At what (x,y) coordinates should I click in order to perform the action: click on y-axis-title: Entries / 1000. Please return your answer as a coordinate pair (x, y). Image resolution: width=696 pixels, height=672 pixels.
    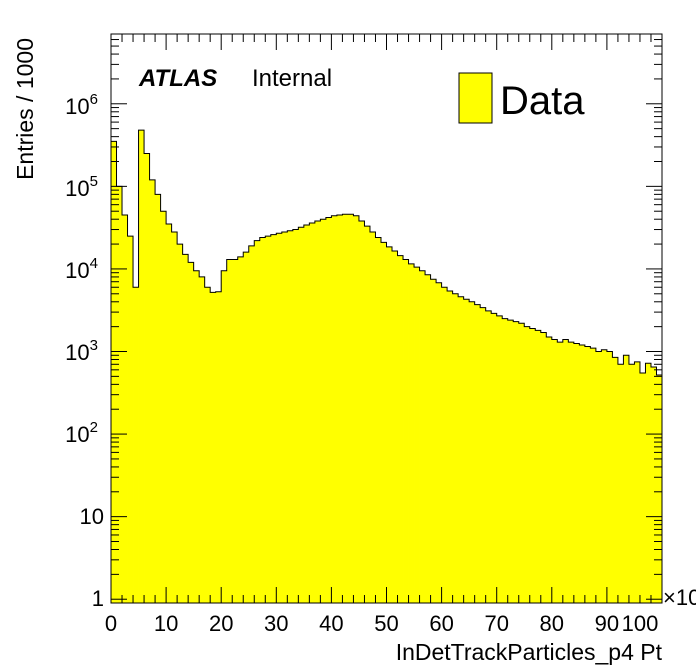
    Looking at the image, I should click on (25, 109).